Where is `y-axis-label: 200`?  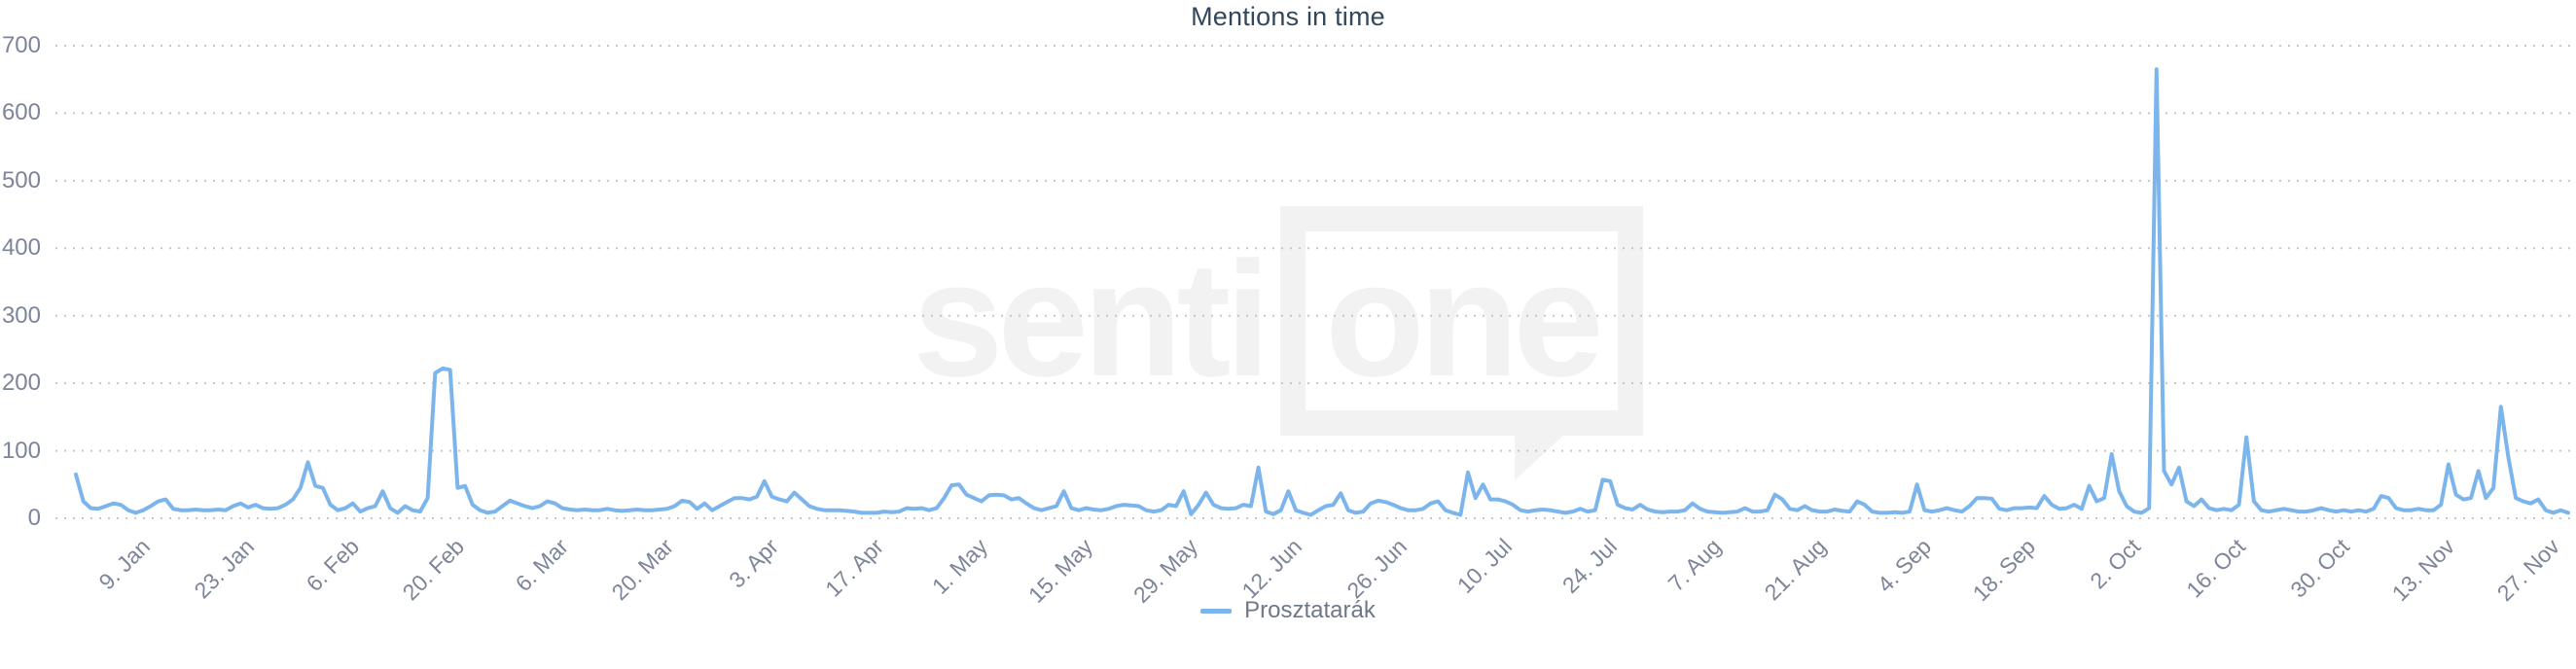
y-axis-label: 200 is located at coordinates (21, 383).